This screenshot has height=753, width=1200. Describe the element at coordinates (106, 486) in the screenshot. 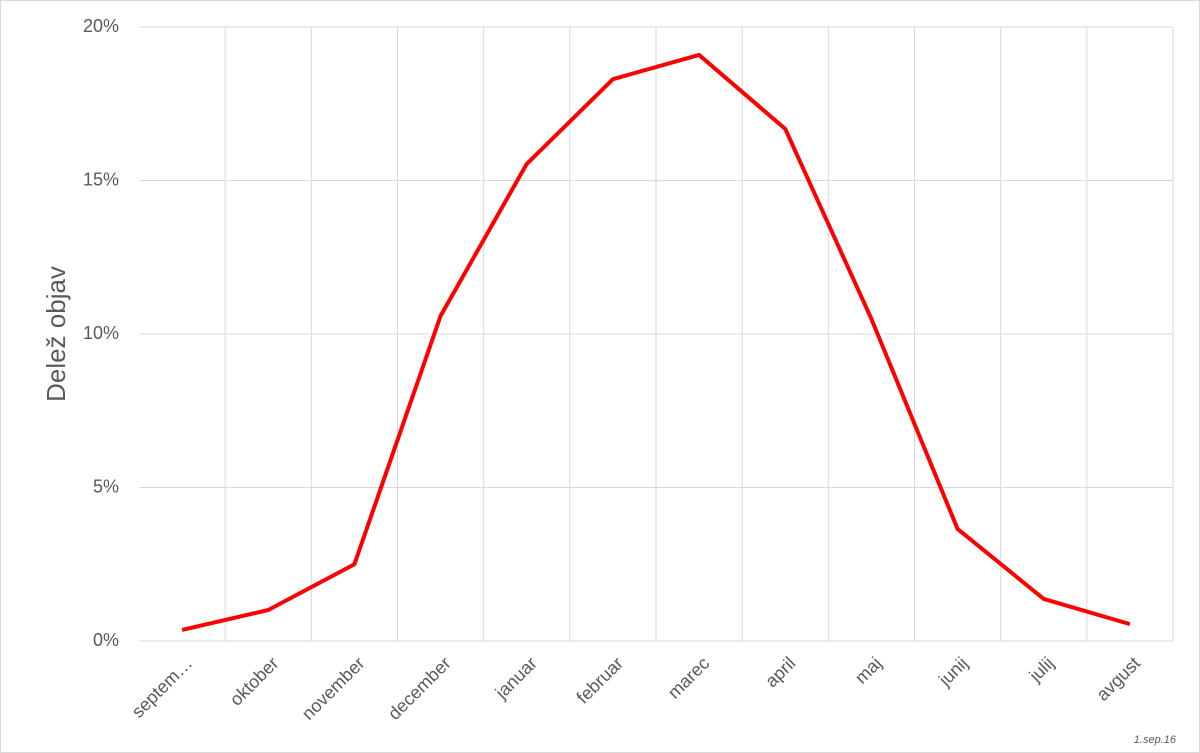

I see `y-tick-label: 5%` at that location.